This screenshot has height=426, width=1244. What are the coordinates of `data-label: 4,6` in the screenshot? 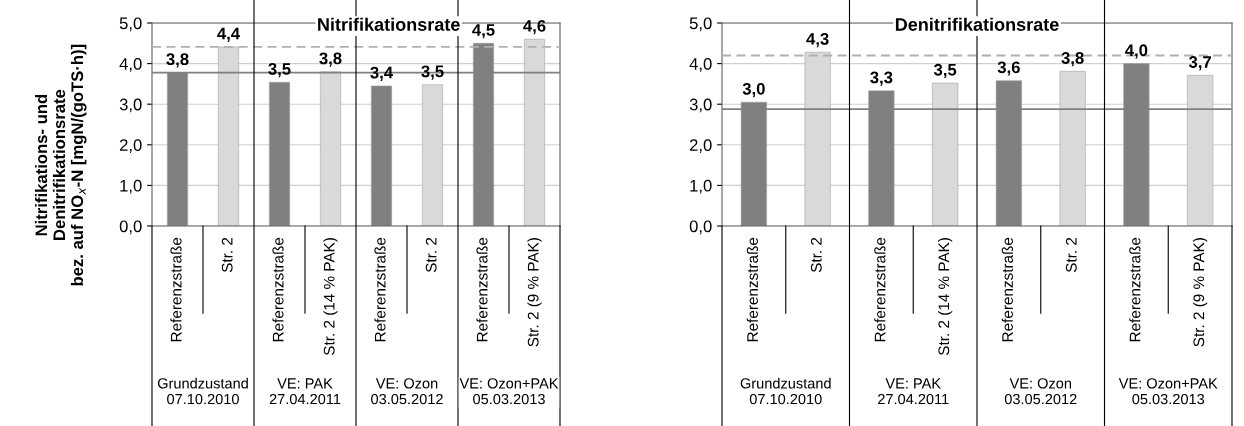 It's located at (534, 27).